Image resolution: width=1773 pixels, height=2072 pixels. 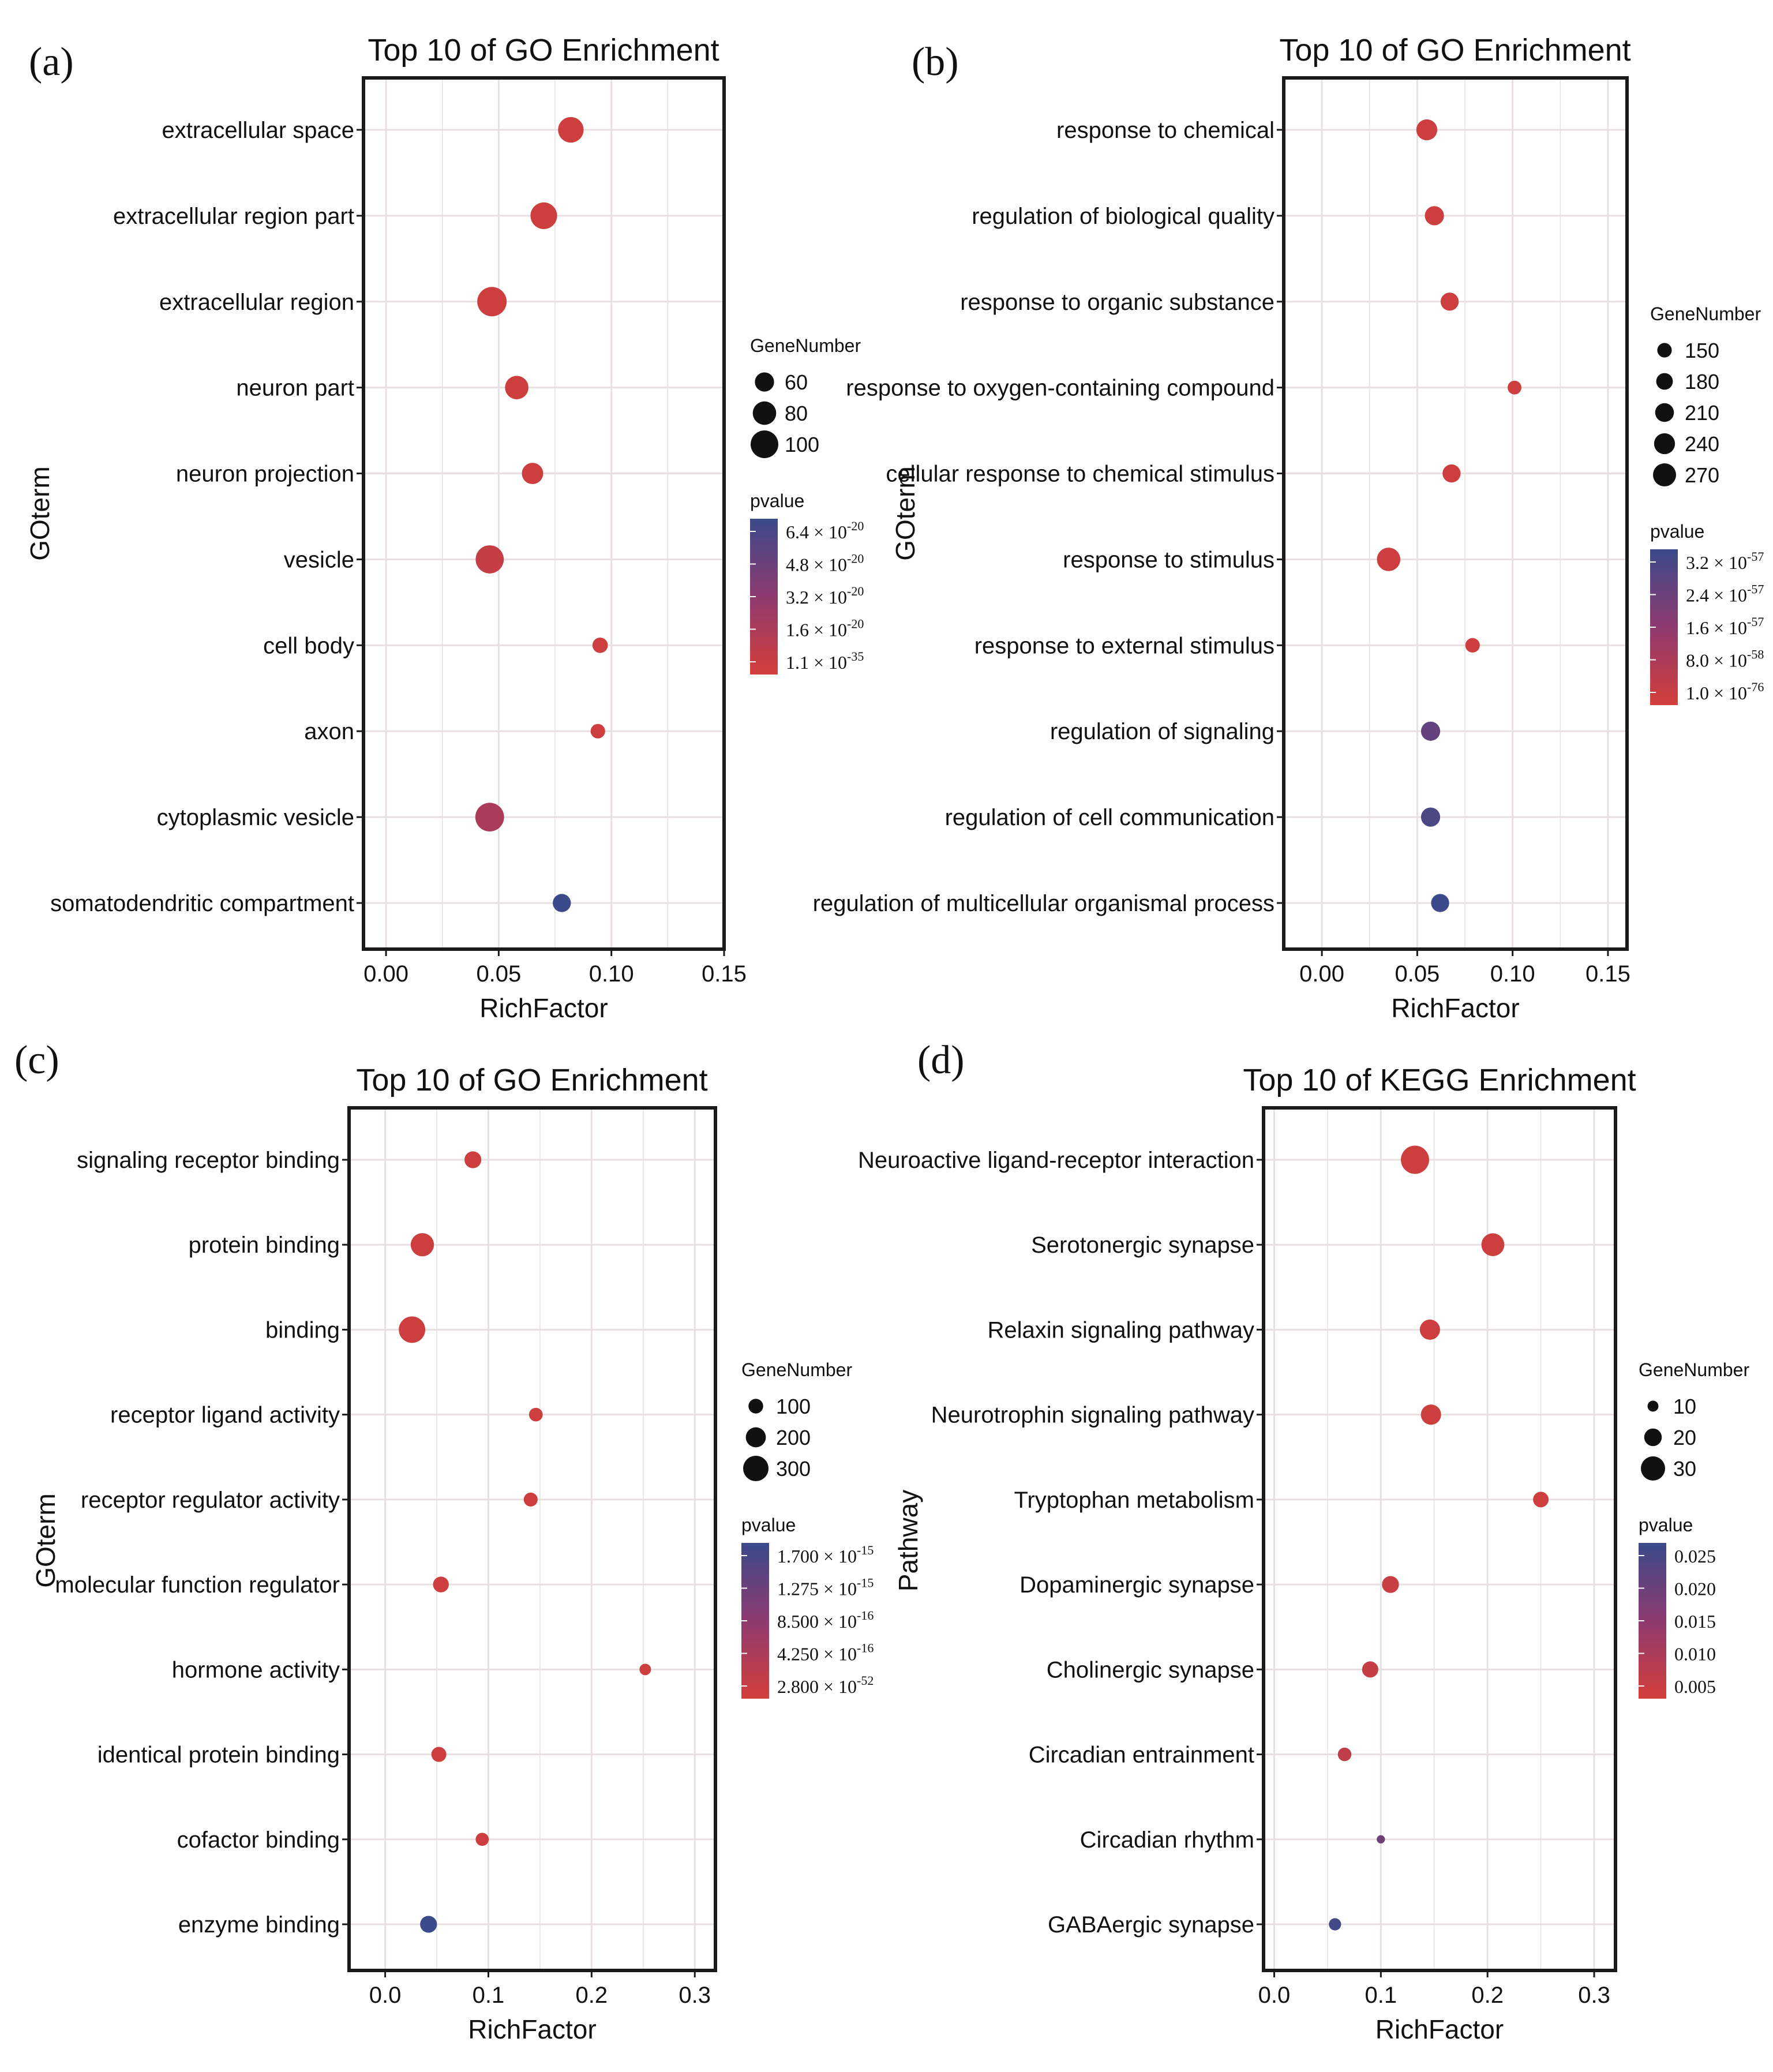 I want to click on y-tick-label: regulation of biological quality, so click(x=1123, y=216).